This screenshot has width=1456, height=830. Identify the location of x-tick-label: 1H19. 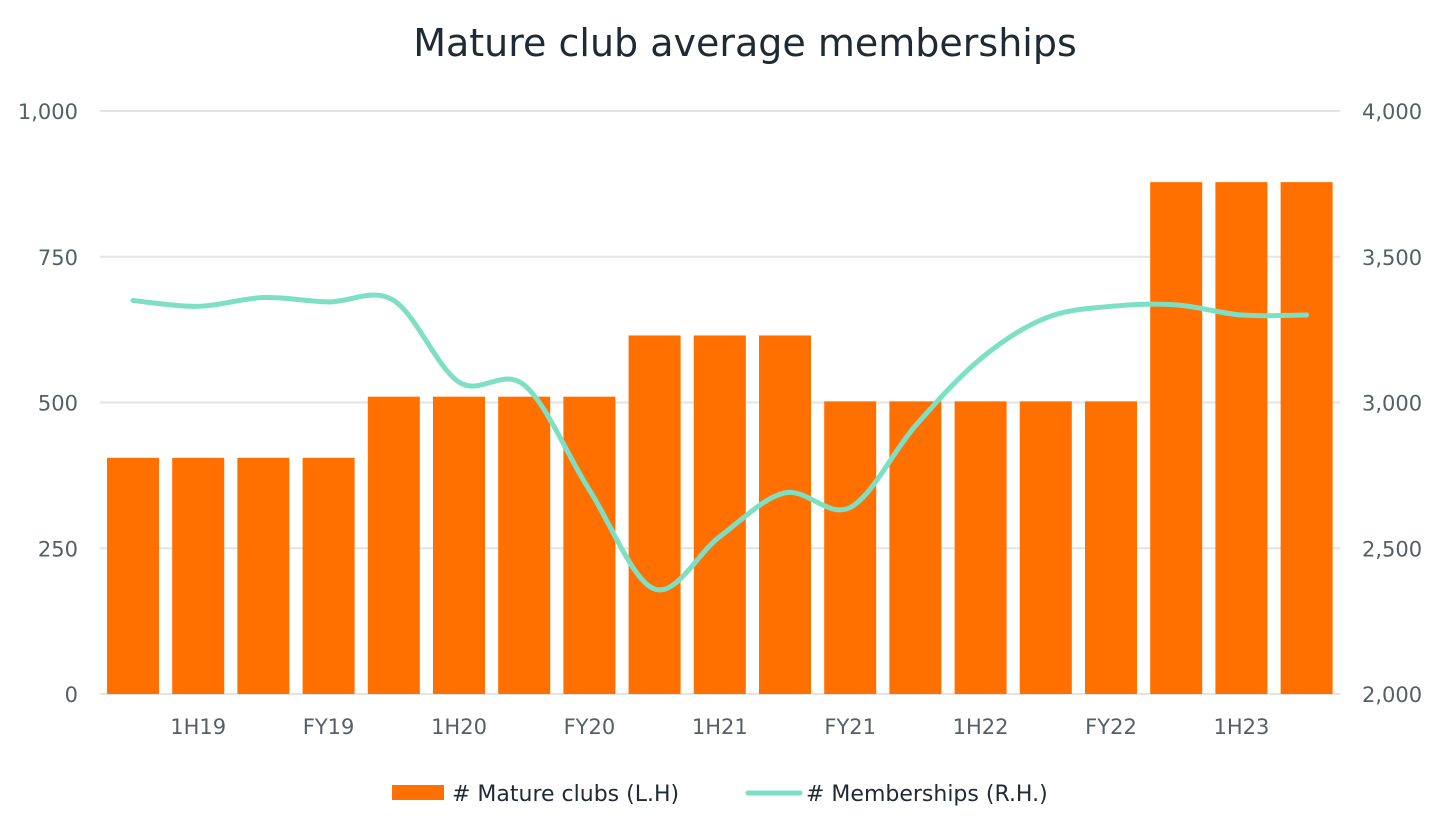
(198, 727).